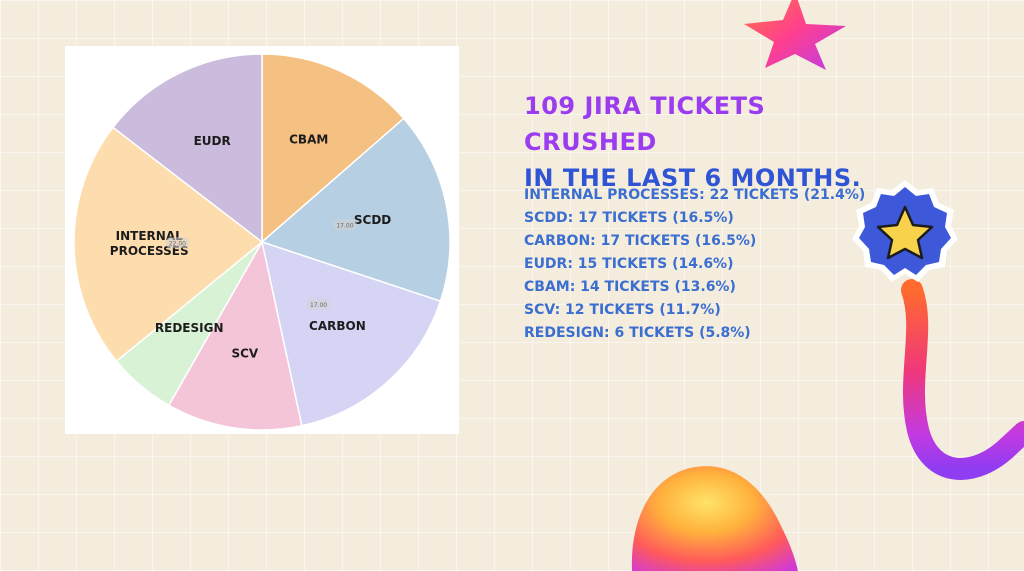 This screenshot has width=1024, height=571. I want to click on svg-text: 22.00, so click(177, 243).